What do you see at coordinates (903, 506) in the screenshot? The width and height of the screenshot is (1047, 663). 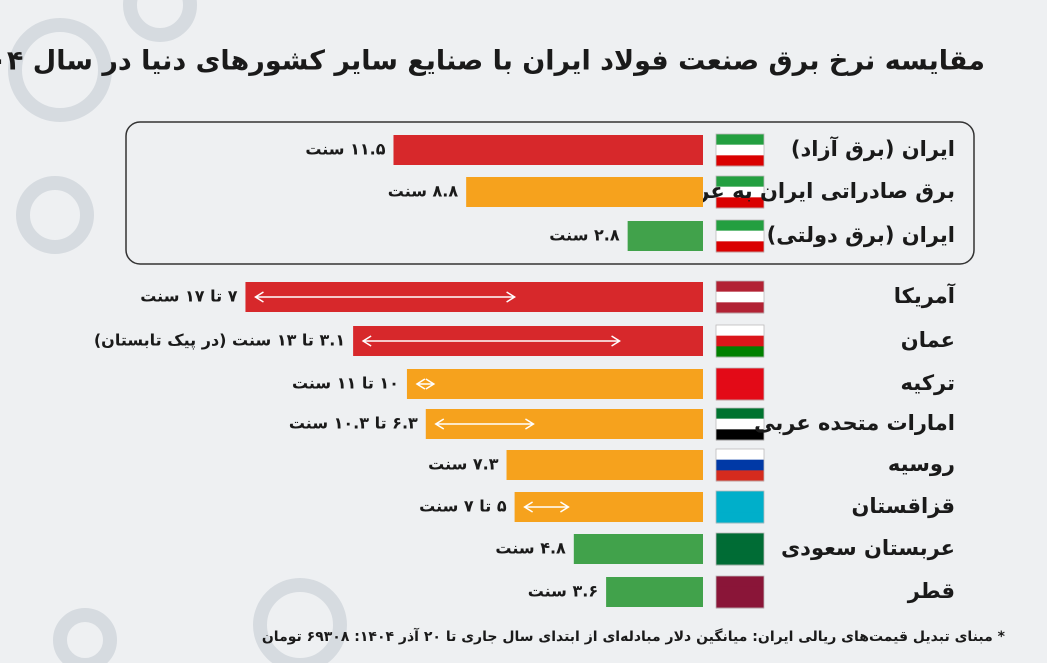 I see `category-label: قزاقستان` at bounding box center [903, 506].